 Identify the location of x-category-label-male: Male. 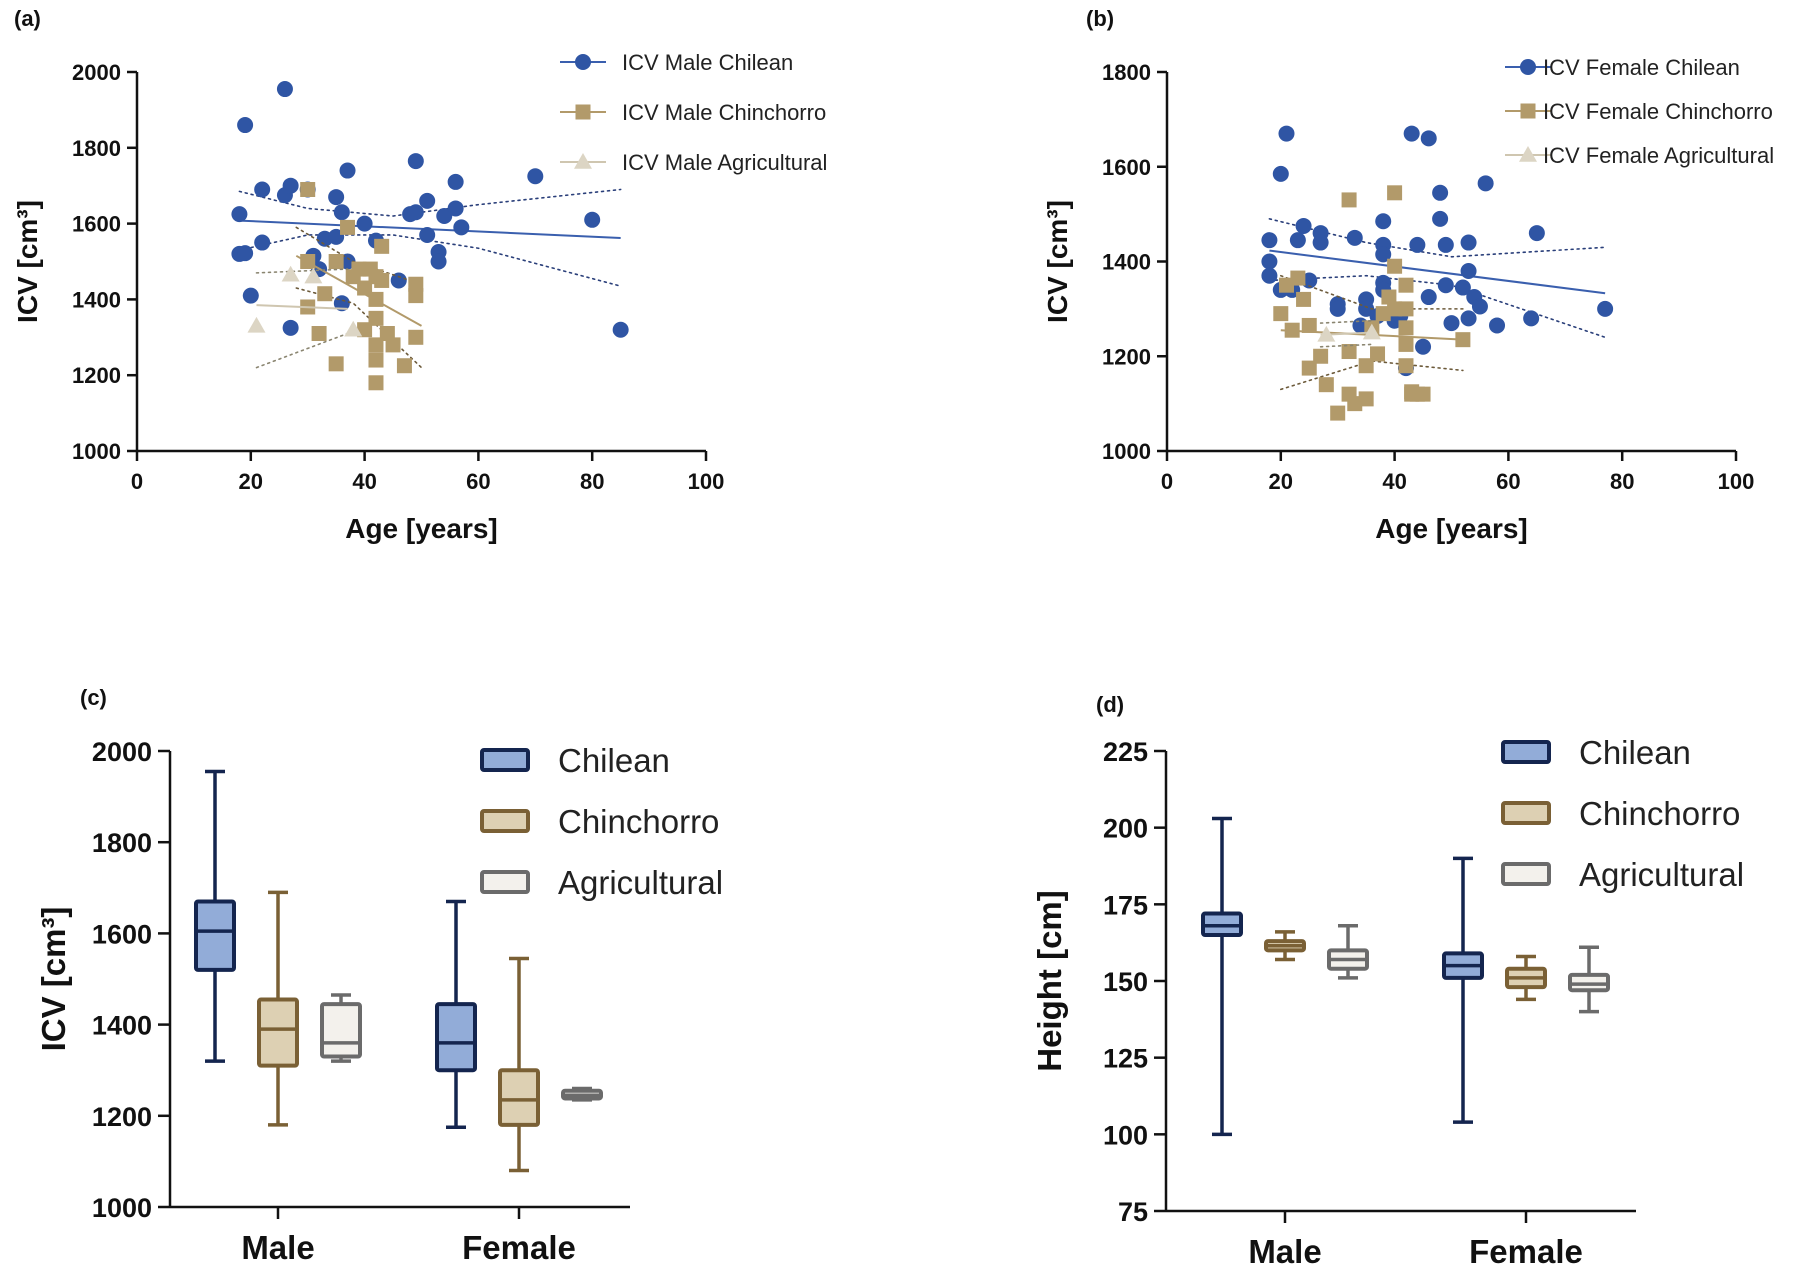
(277, 1247).